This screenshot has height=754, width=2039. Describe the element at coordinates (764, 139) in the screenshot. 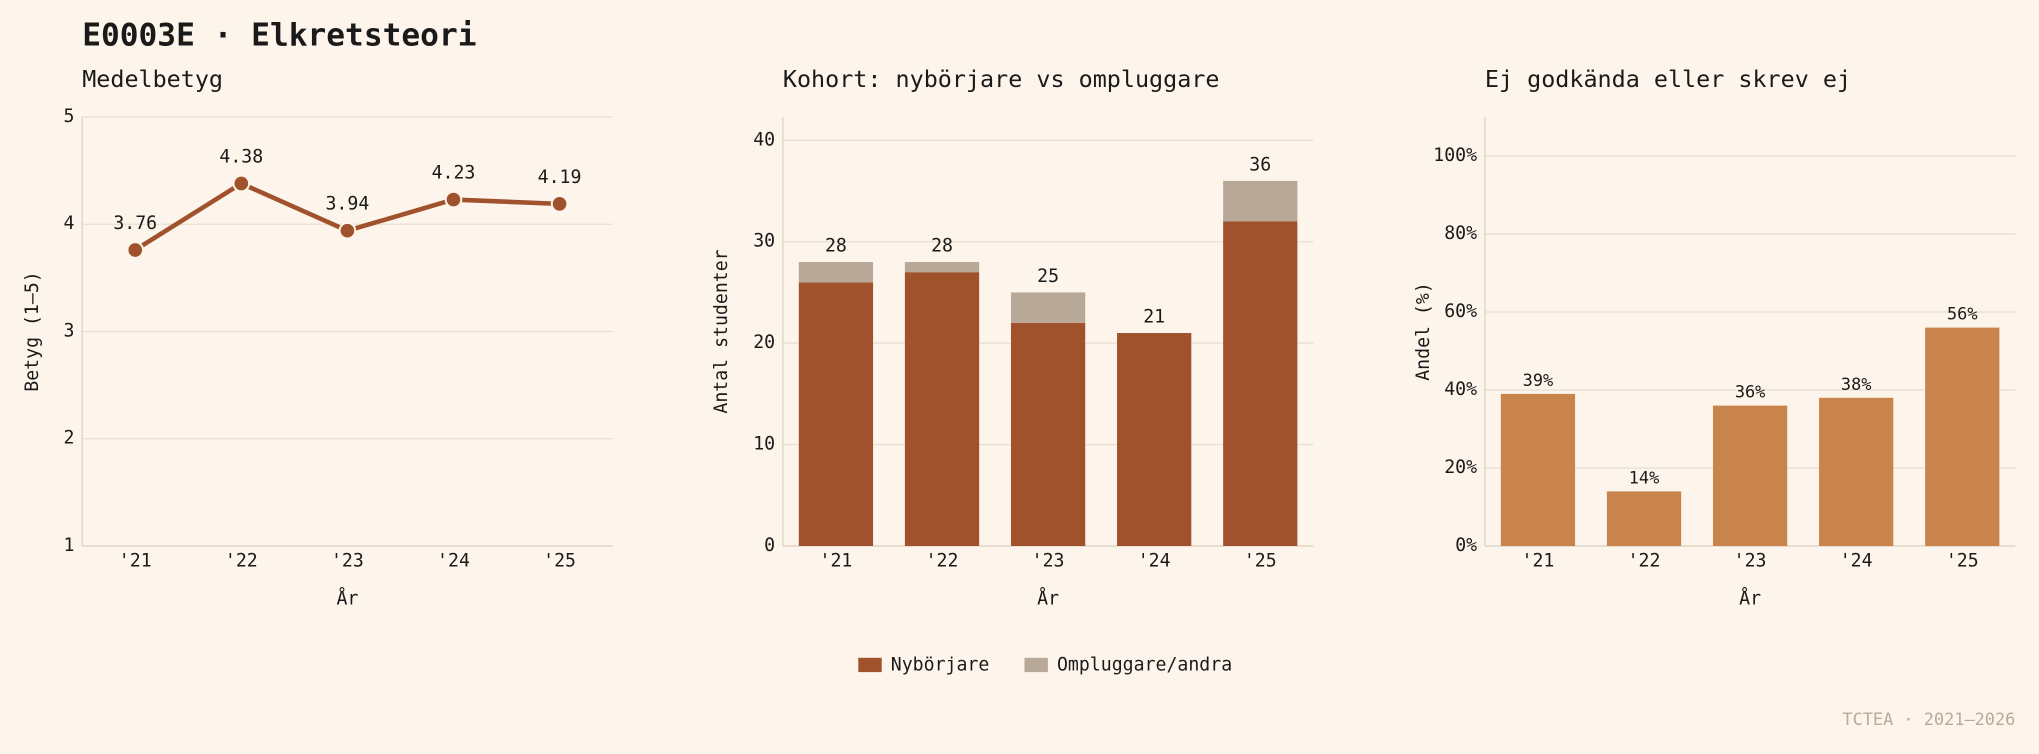

I see `y-tick-label: 40` at that location.